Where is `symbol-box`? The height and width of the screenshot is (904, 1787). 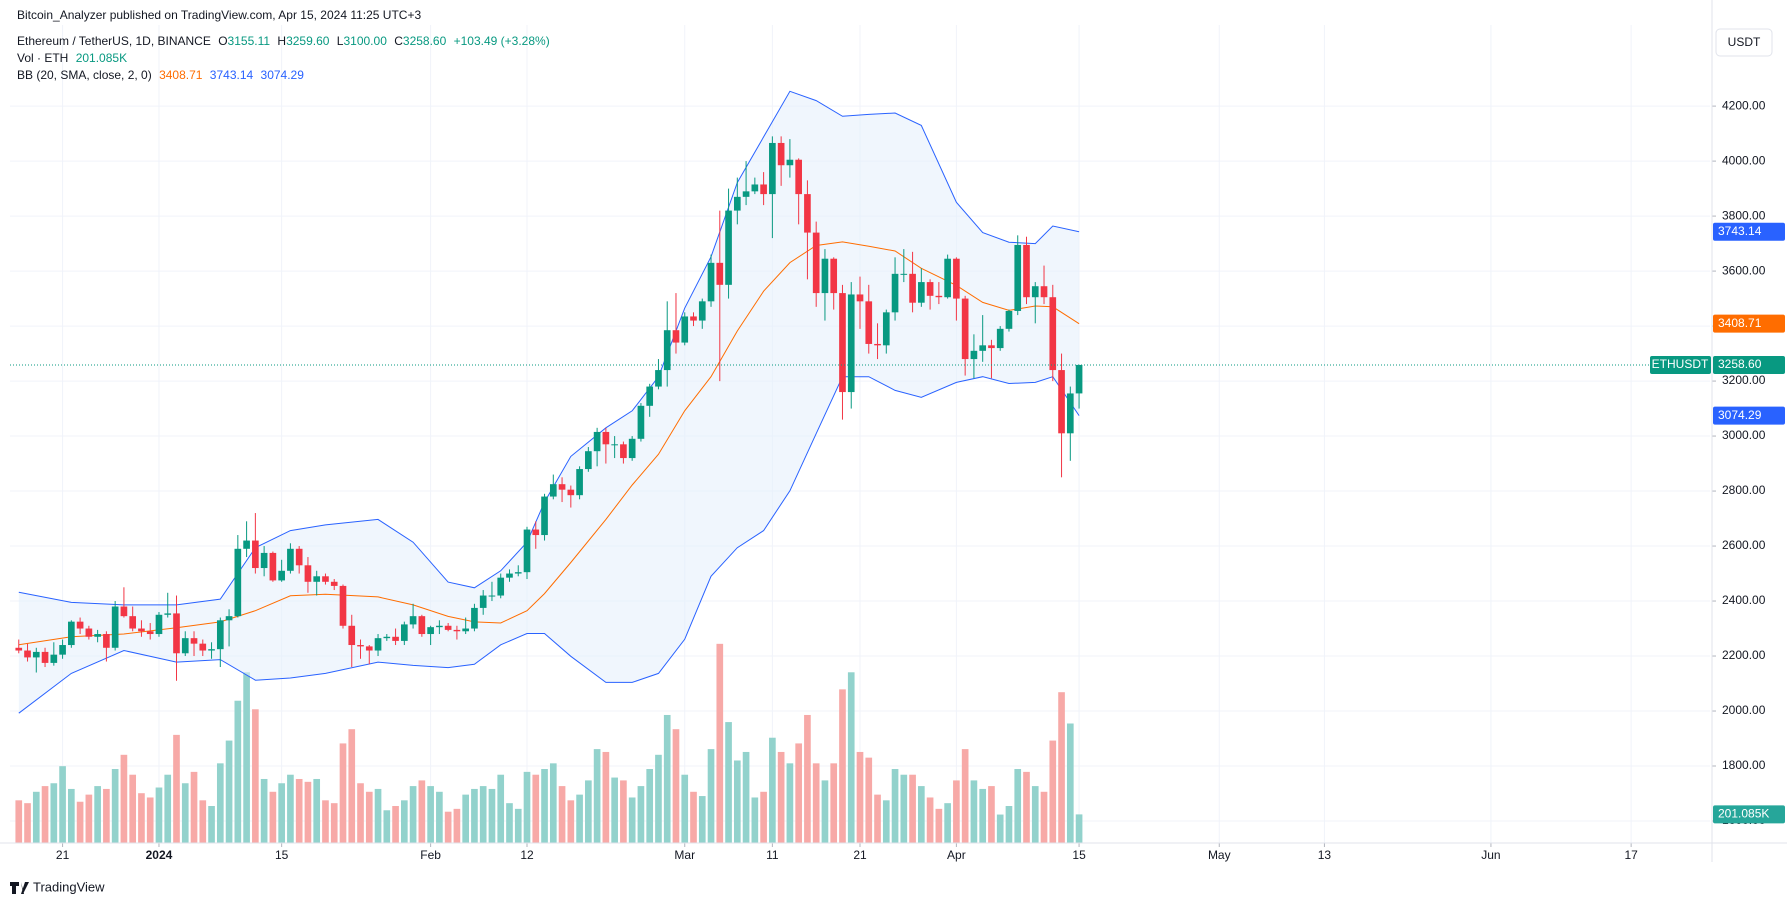
symbol-box is located at coordinates (1680, 364).